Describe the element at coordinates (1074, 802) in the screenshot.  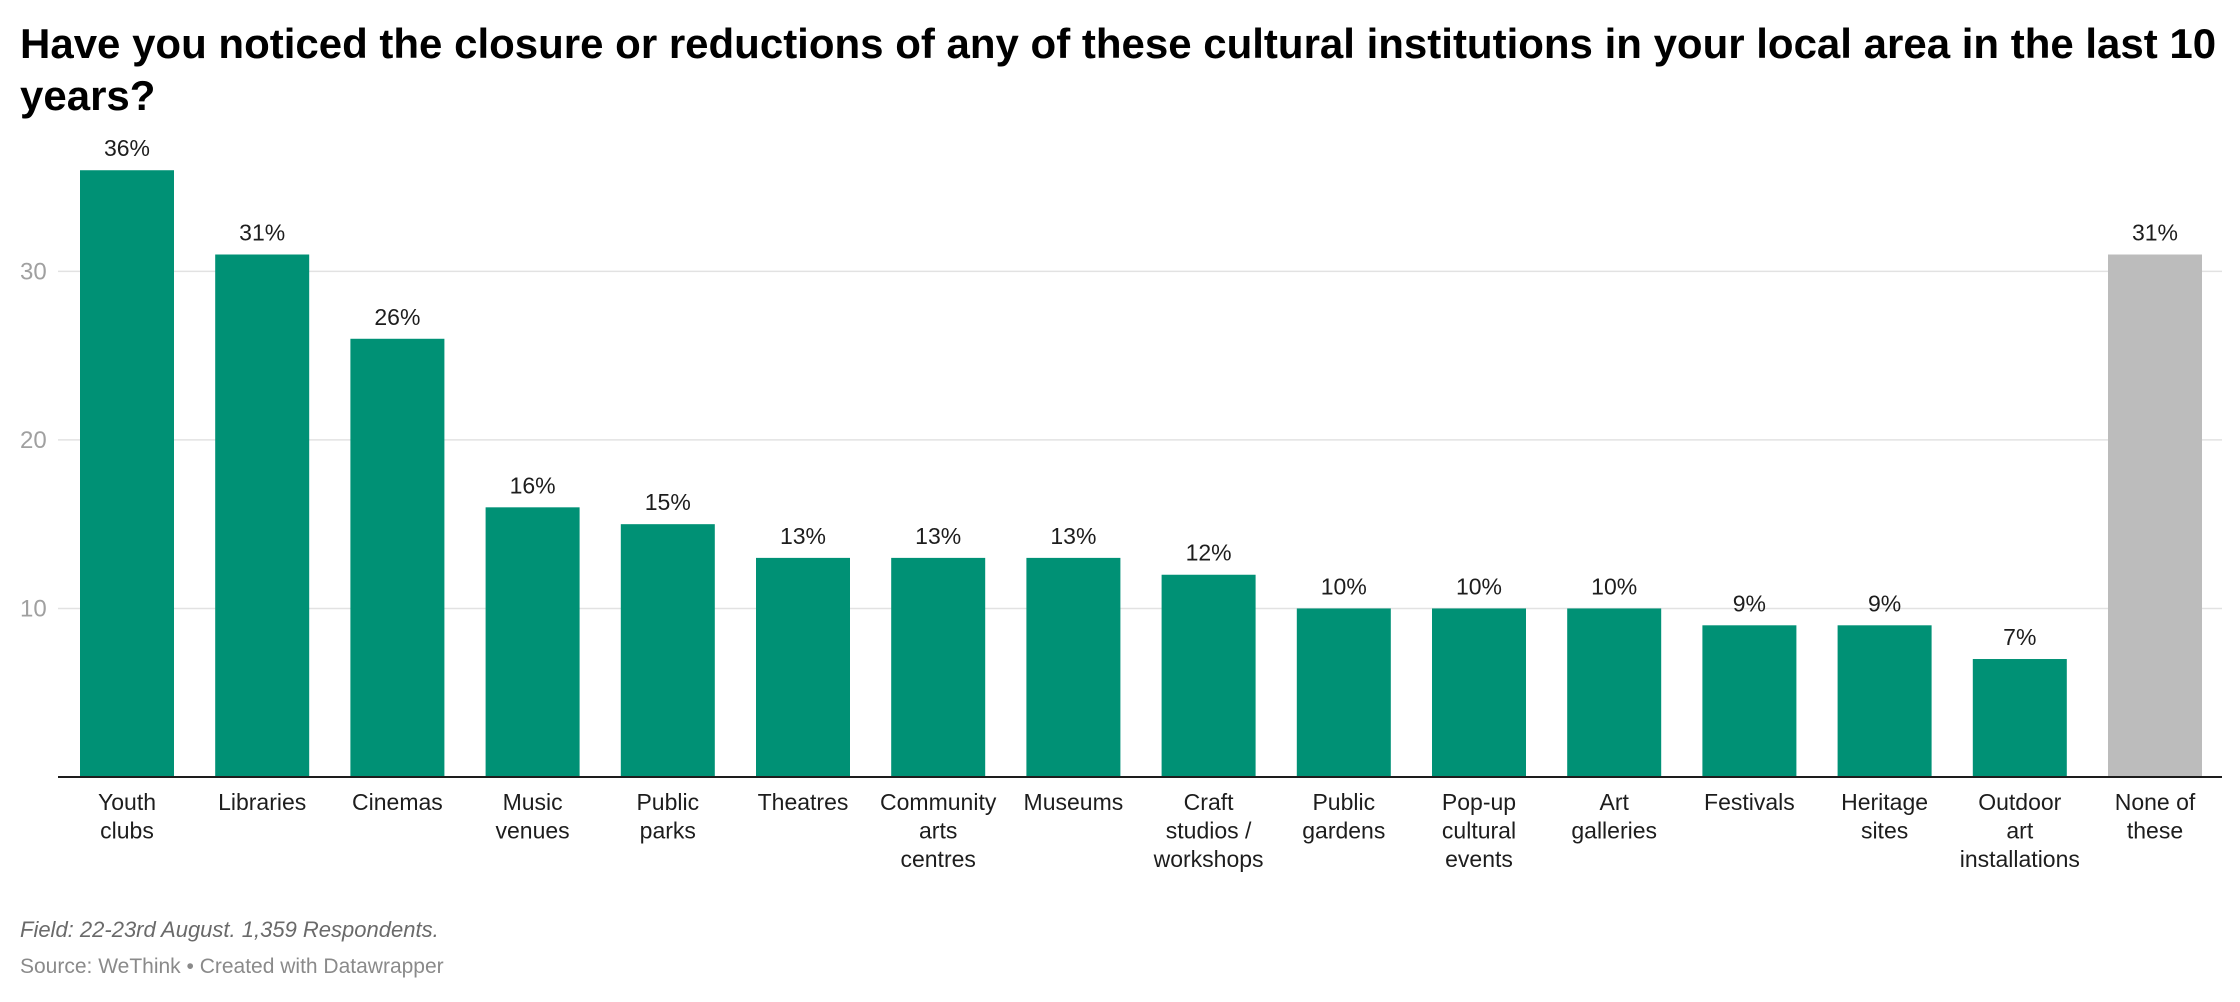
I see `category-label: Museums` at that location.